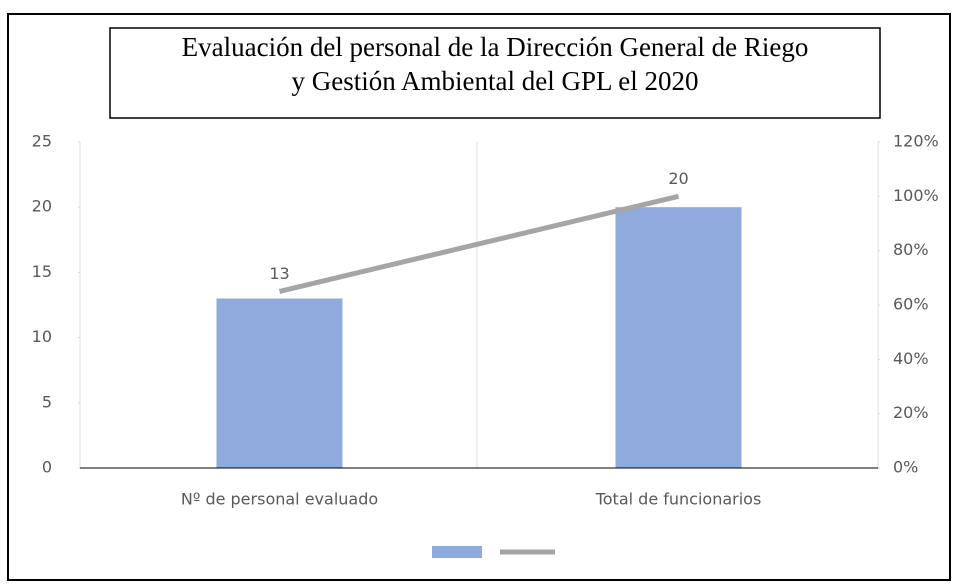 The image size is (958, 585). What do you see at coordinates (279, 273) in the screenshot?
I see `data-label: 13` at bounding box center [279, 273].